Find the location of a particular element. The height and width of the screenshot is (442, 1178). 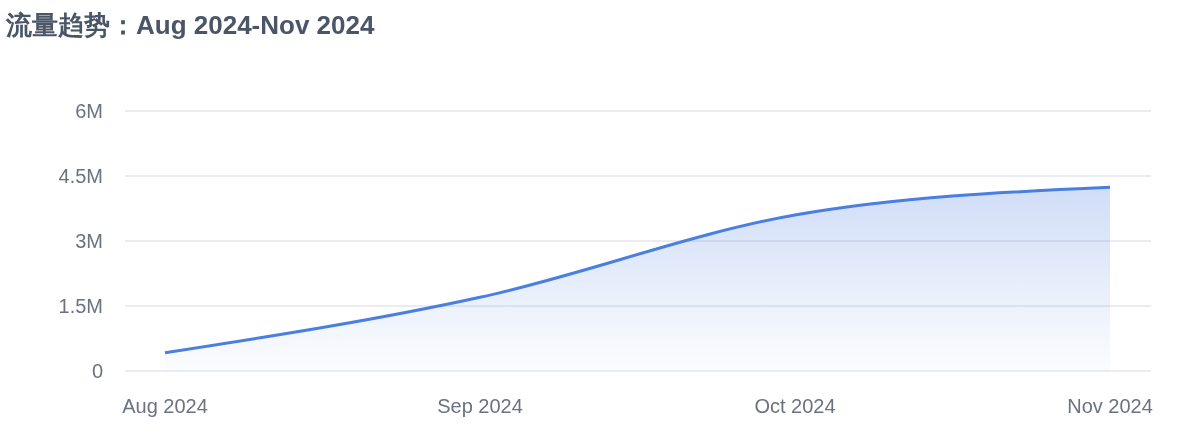

y-tick-label: 3M is located at coordinates (89, 241).